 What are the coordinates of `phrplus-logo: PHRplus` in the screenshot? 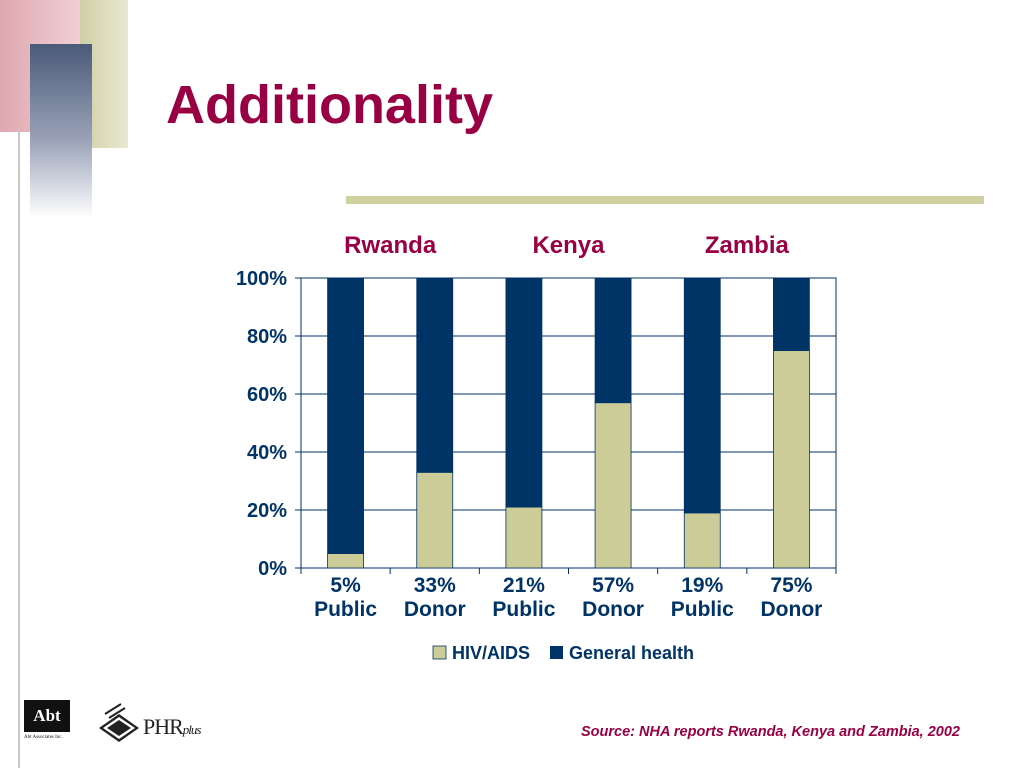 It's located at (155, 725).